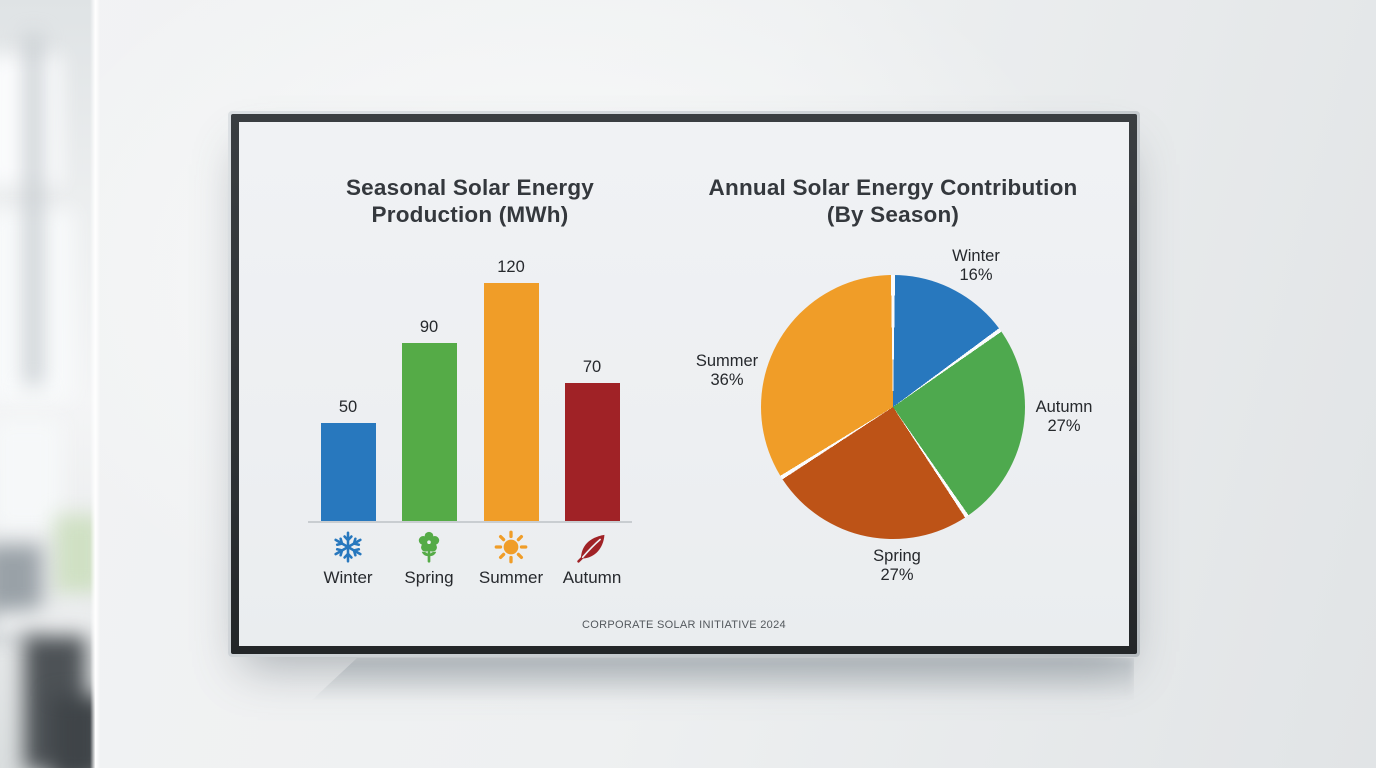 Image resolution: width=1376 pixels, height=768 pixels. Describe the element at coordinates (897, 565) in the screenshot. I see `pie-label-spring: Spring 27%` at that location.